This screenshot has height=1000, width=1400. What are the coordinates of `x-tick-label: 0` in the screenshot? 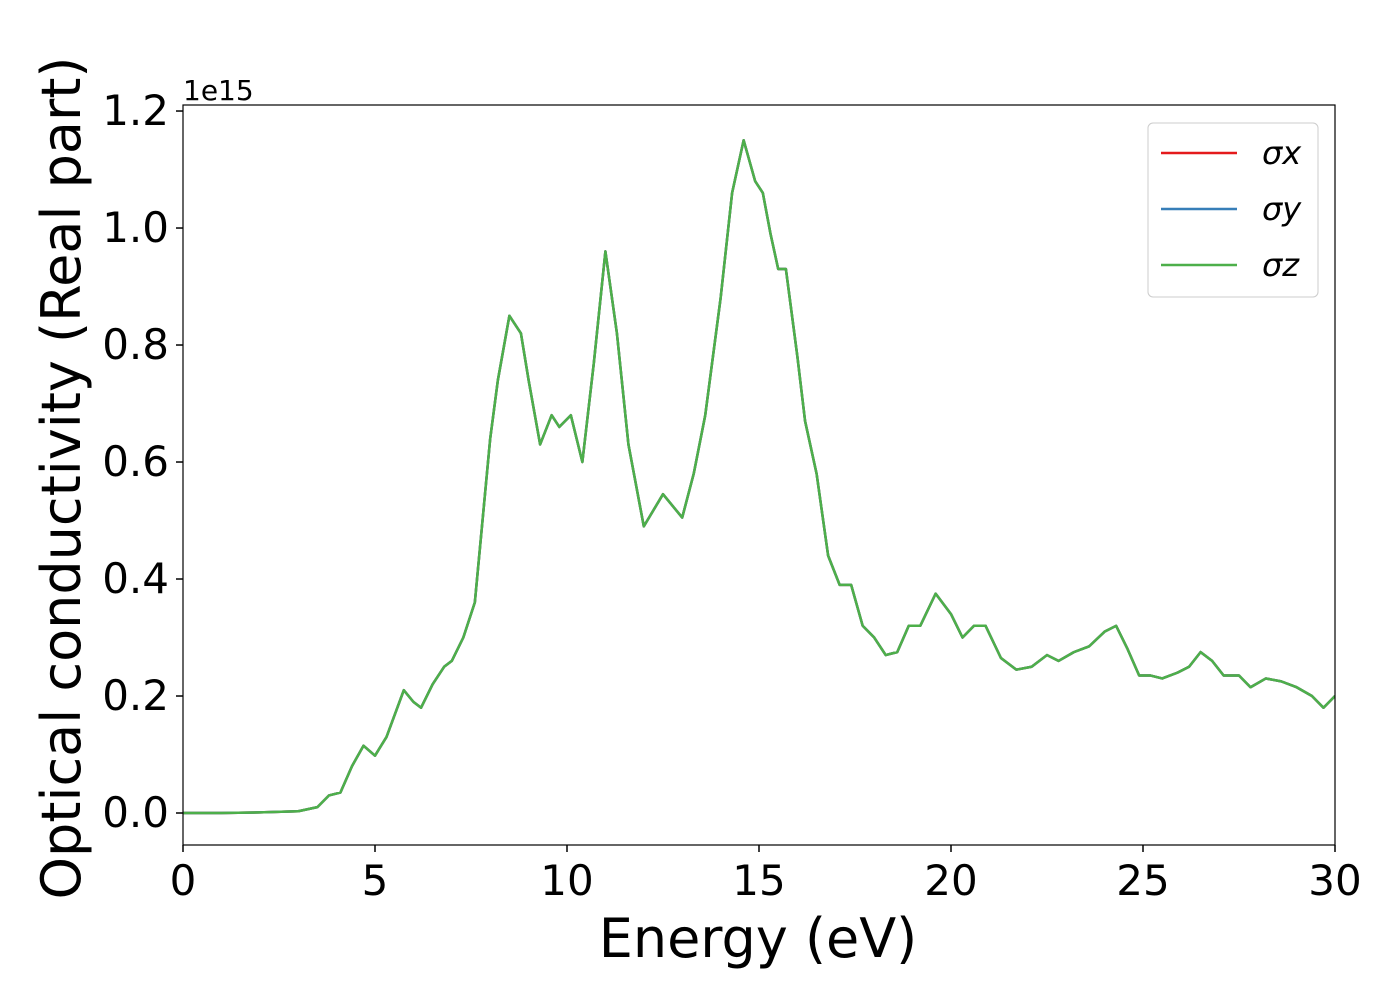 It's located at (183, 880).